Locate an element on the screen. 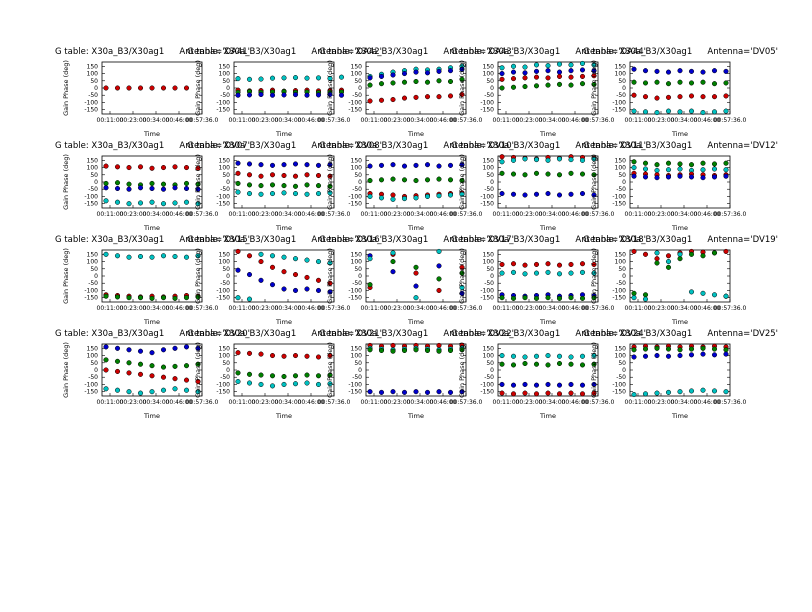  y-tick-label: 50 is located at coordinates (358, 269).